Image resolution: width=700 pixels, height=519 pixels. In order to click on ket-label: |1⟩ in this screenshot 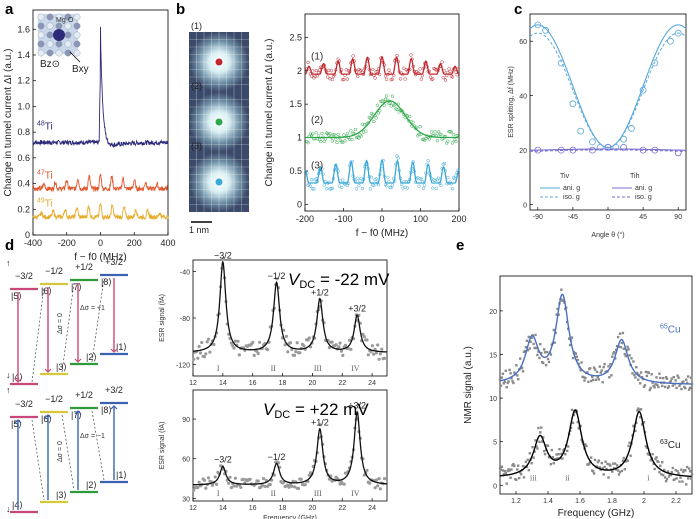, I will do `click(121, 347)`.